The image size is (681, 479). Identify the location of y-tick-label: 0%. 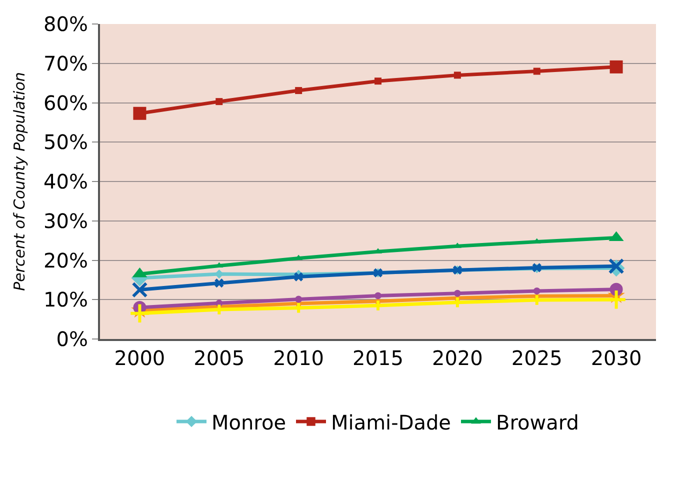
(72, 339).